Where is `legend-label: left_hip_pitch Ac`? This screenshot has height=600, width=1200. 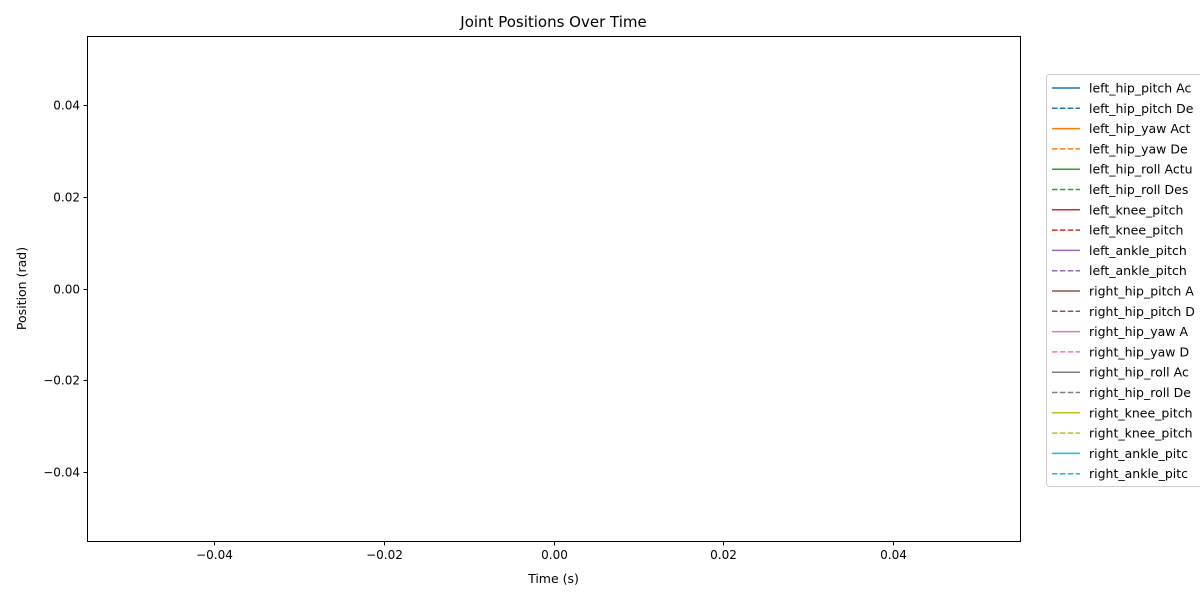 legend-label: left_hip_pitch Ac is located at coordinates (1140, 88).